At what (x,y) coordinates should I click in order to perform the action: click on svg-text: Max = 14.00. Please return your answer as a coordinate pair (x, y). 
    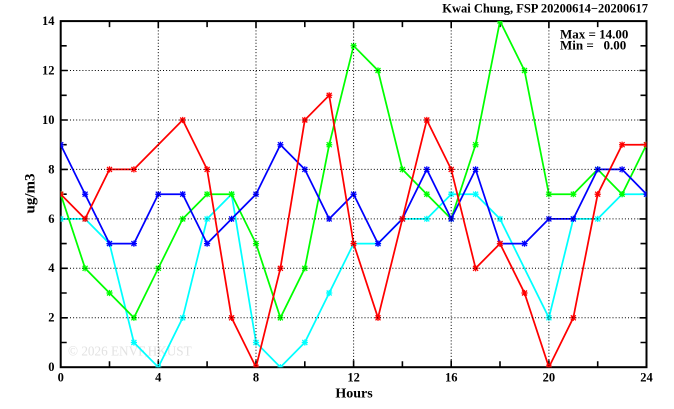
    Looking at the image, I should click on (594, 34).